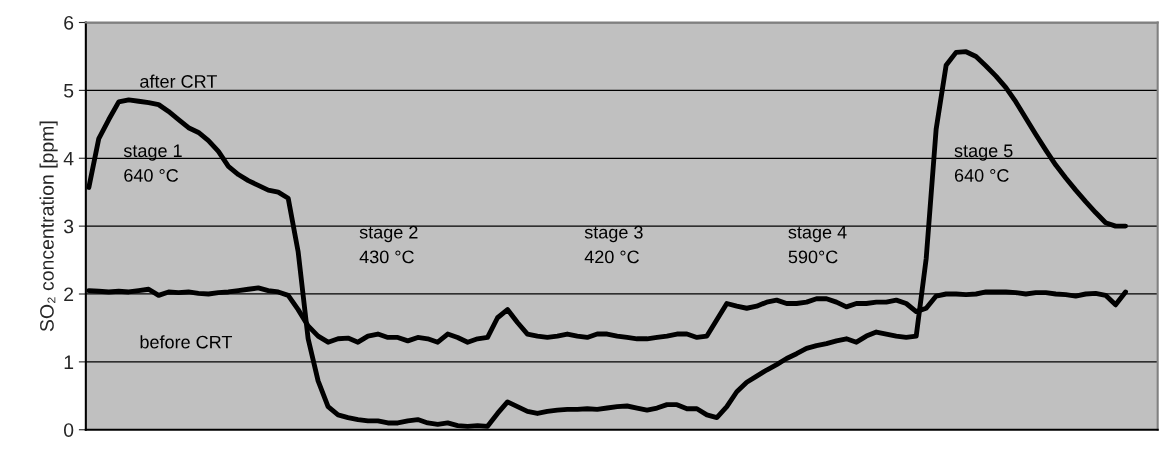 The height and width of the screenshot is (450, 1160). What do you see at coordinates (69, 91) in the screenshot?
I see `y-tick-label: 5` at bounding box center [69, 91].